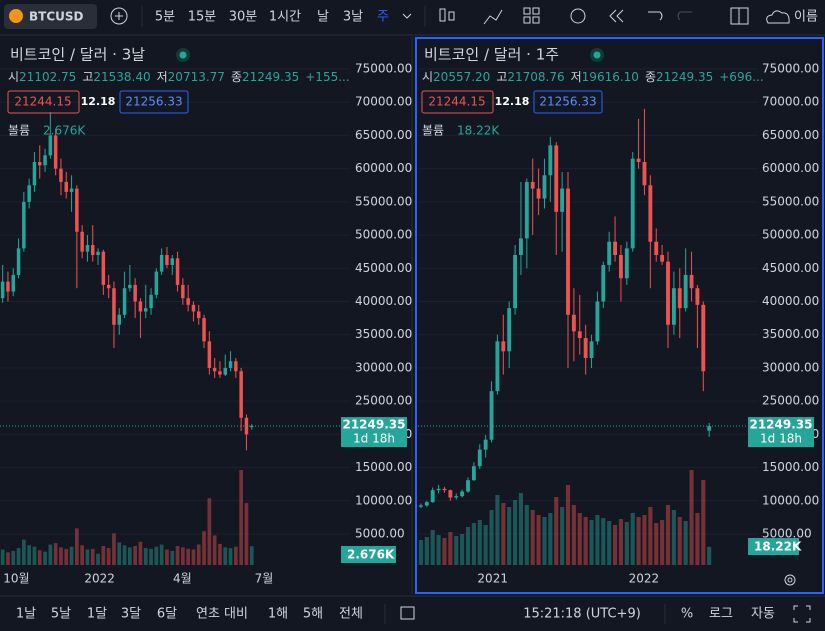  Describe the element at coordinates (16, 16) in the screenshot. I see `symbol-logo` at that location.